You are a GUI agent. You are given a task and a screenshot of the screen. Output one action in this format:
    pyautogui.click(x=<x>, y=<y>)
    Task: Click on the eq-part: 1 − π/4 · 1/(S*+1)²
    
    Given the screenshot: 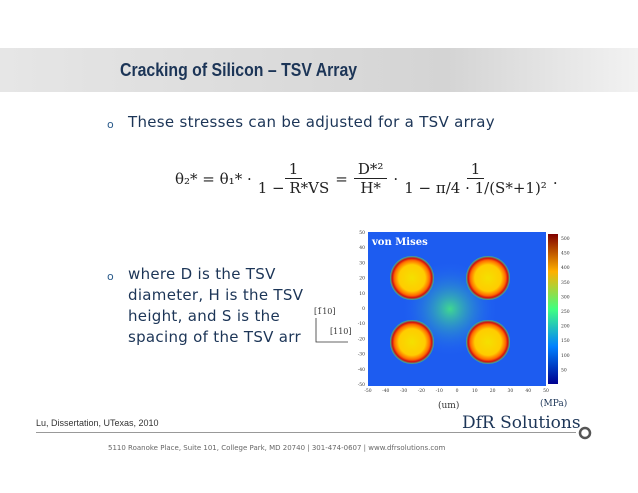 What is the action you would take?
    pyautogui.click(x=475, y=188)
    